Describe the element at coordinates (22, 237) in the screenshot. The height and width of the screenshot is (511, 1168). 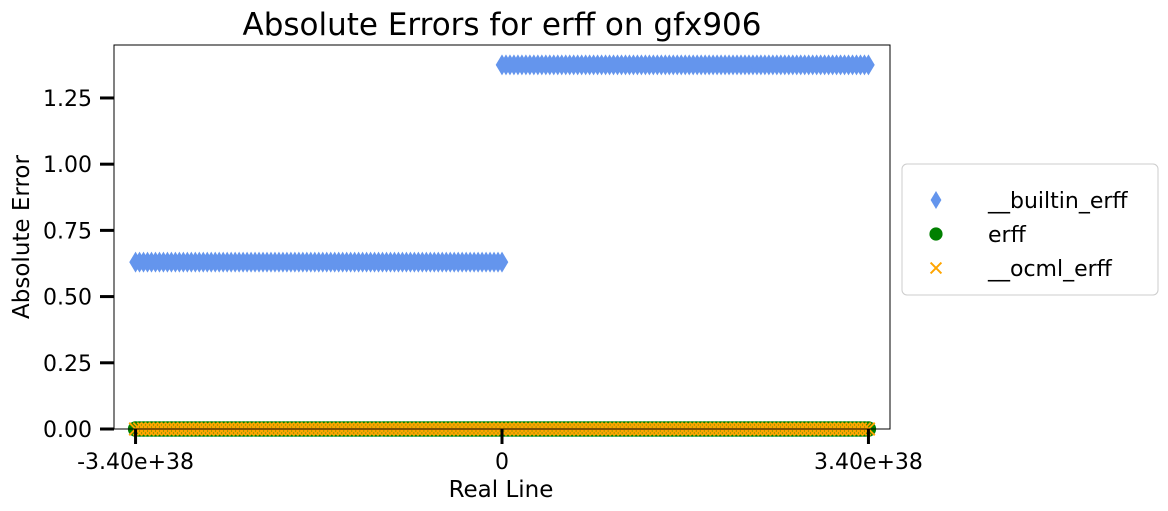
I see `y-axis-label: Absolute Error` at that location.